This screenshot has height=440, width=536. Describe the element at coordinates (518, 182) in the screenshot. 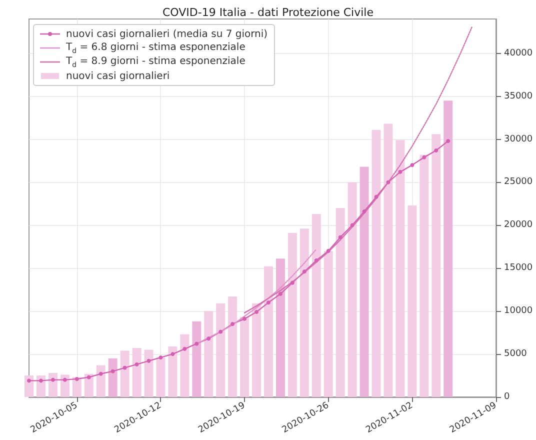

I see `y-tick-label: 25000` at that location.